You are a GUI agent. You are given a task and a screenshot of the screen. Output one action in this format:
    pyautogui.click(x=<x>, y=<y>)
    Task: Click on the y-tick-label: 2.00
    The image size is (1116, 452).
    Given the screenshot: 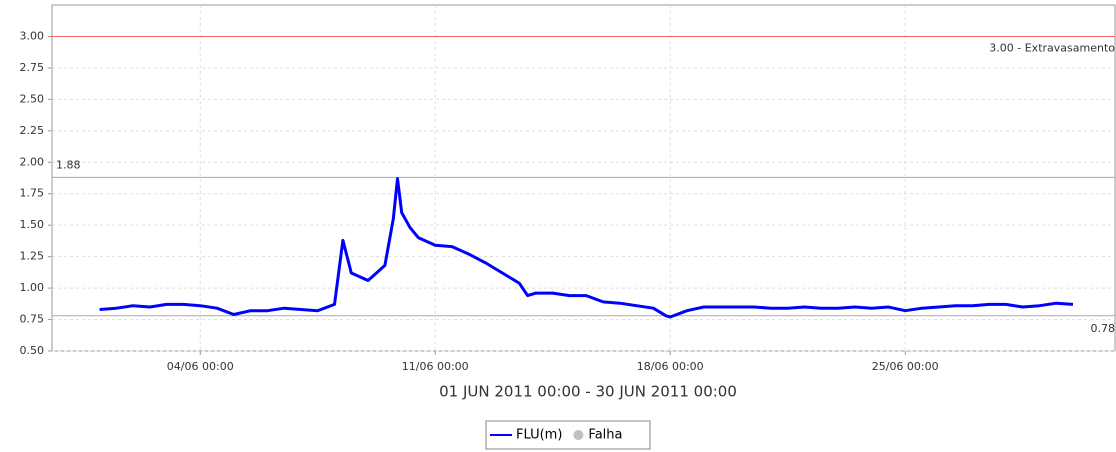 What is the action you would take?
    pyautogui.click(x=32, y=161)
    